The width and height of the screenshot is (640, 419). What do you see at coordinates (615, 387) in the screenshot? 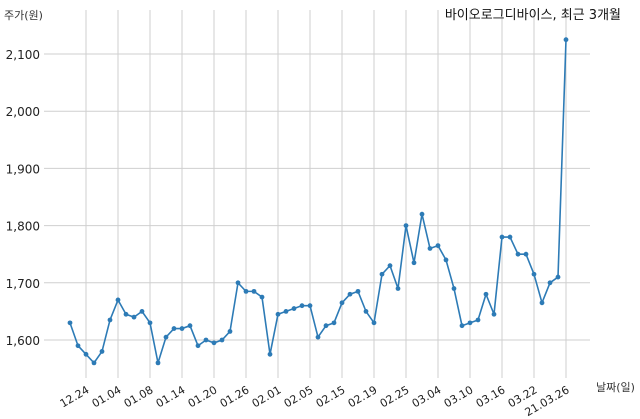
I see `x-axis-label: 날짜(일)` at bounding box center [615, 387].